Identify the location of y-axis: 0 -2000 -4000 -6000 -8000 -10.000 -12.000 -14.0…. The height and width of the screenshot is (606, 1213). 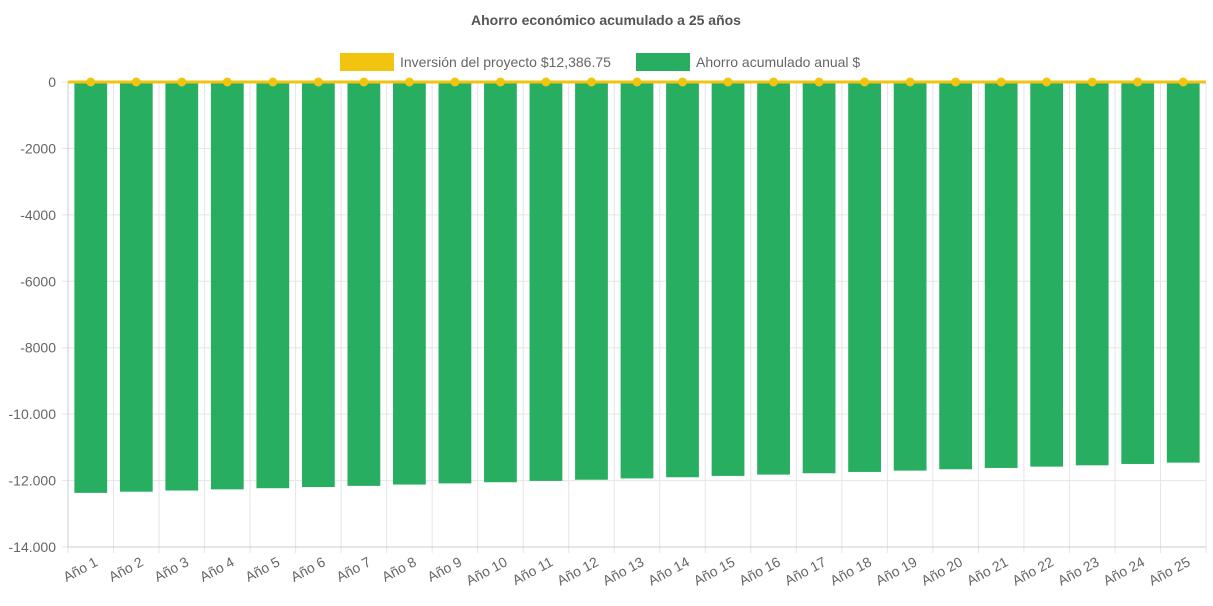
(33, 314).